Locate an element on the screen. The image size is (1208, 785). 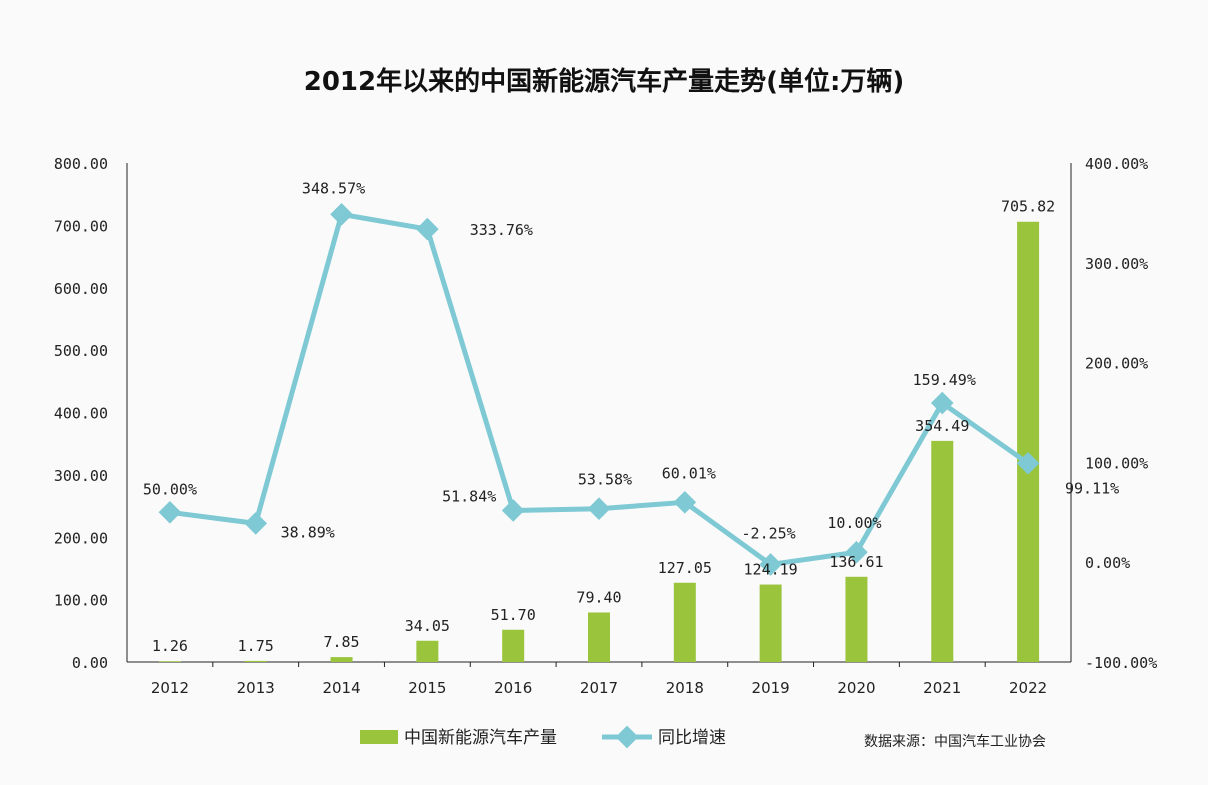
y-right-tick-label: 100.00% is located at coordinates (1116, 463).